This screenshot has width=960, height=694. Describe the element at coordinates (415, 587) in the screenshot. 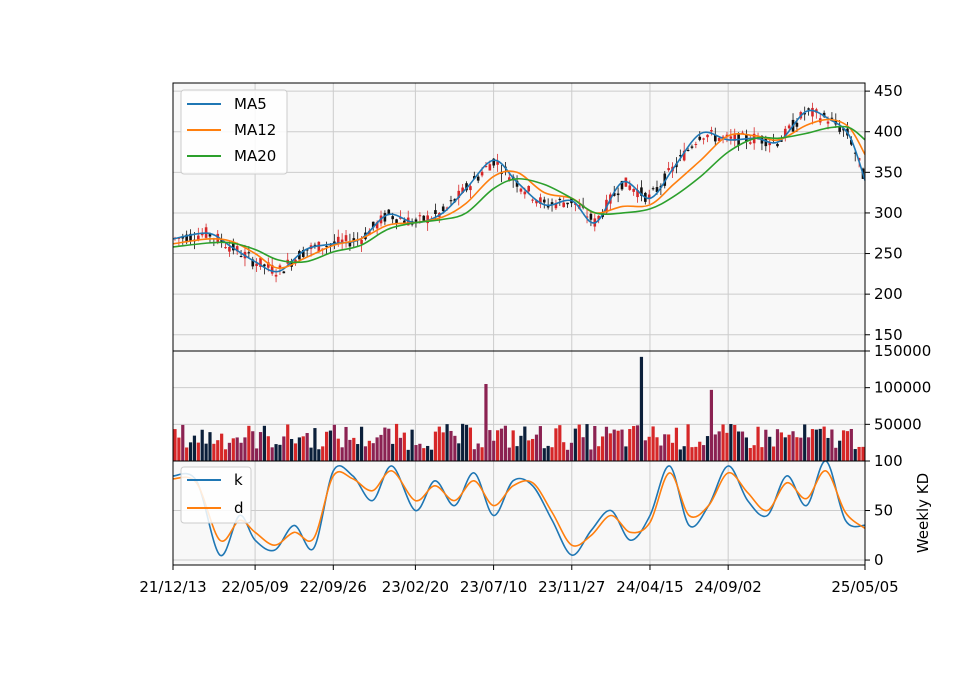

I see `x-tick-label: 23/02/20` at that location.